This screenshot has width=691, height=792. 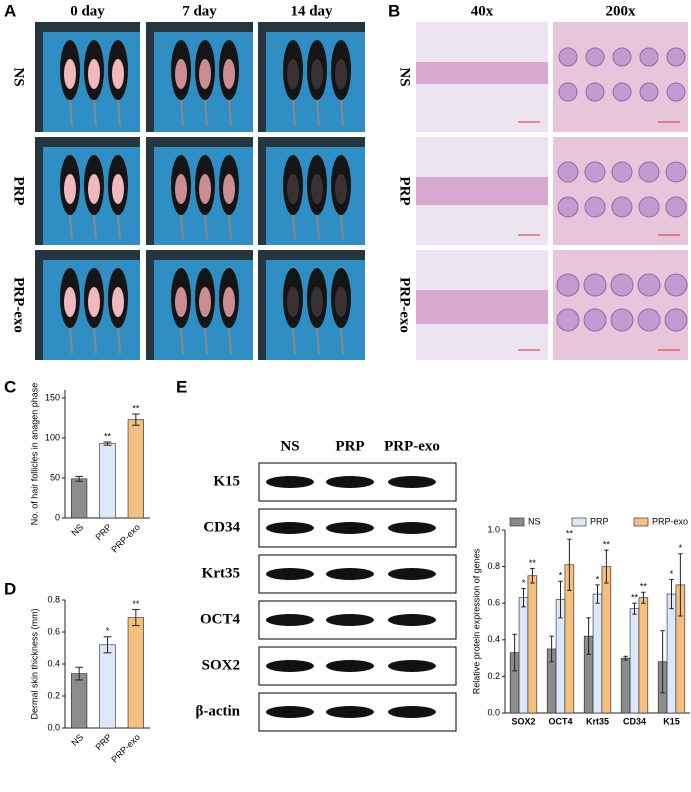 I want to click on x-tick-label: Krt35, so click(x=597, y=721).